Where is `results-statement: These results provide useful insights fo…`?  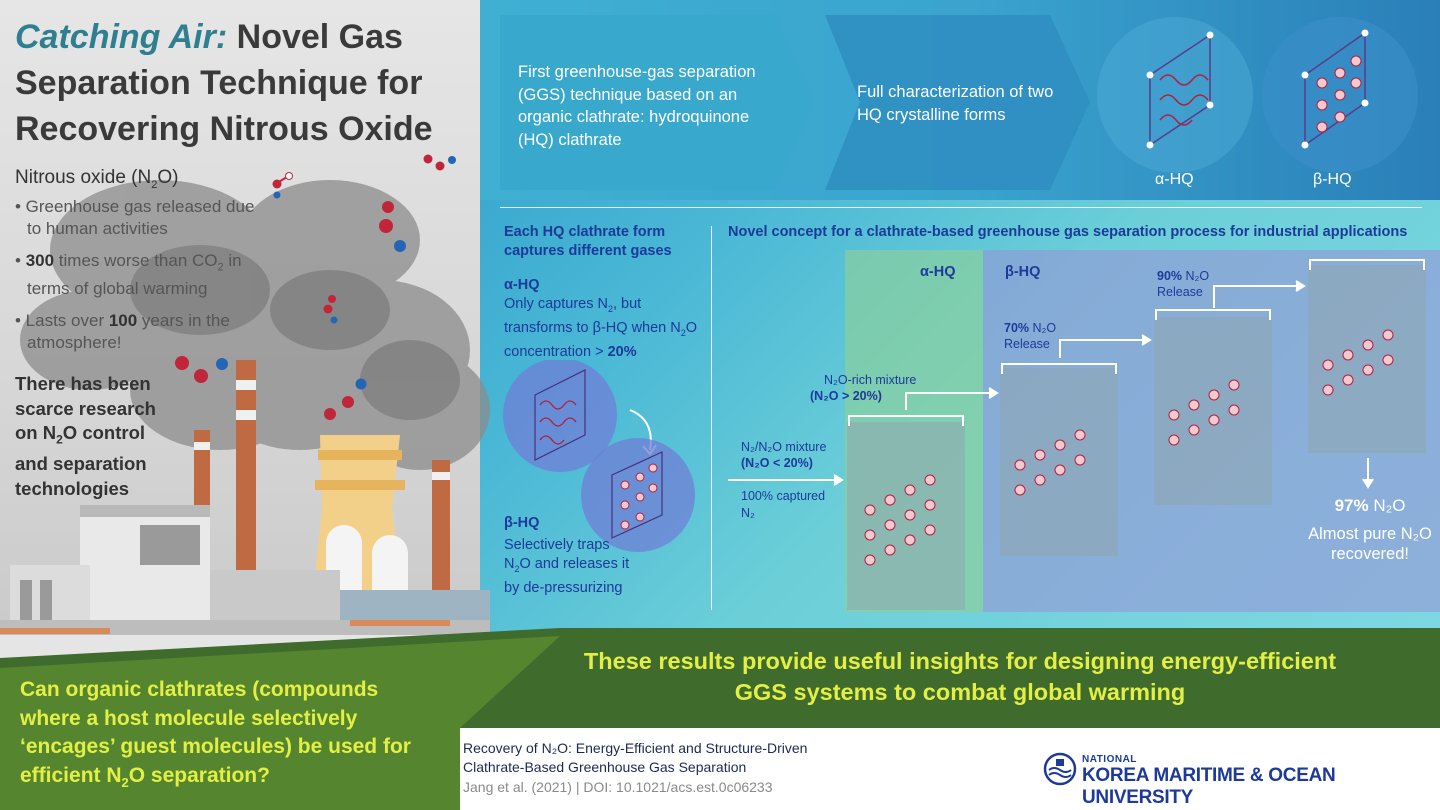
results-statement: These results provide useful insights fo… is located at coordinates (960, 676).